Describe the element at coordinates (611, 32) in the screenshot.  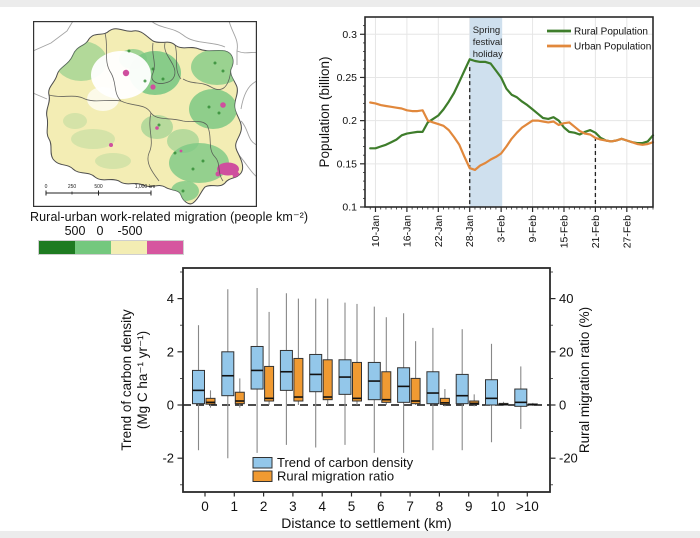
I see `legend-label: Rural Population` at that location.